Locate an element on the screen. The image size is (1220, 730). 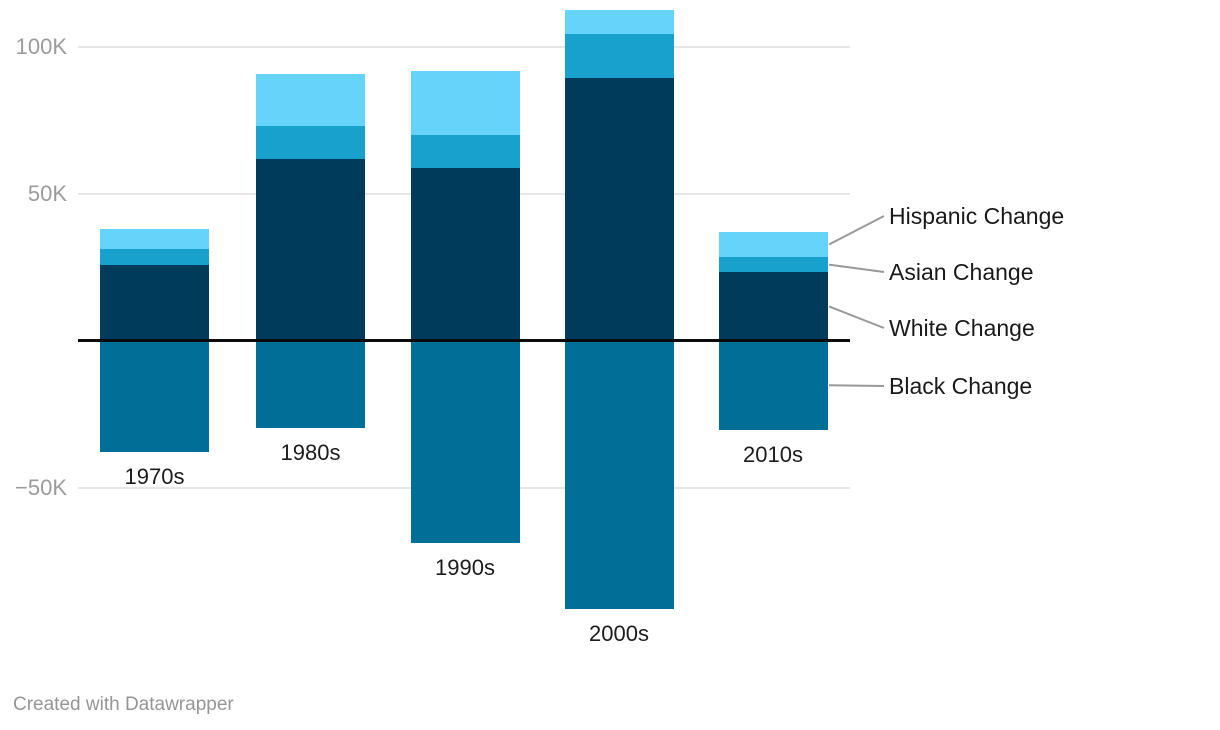
zero-axis-line is located at coordinates (464, 340).